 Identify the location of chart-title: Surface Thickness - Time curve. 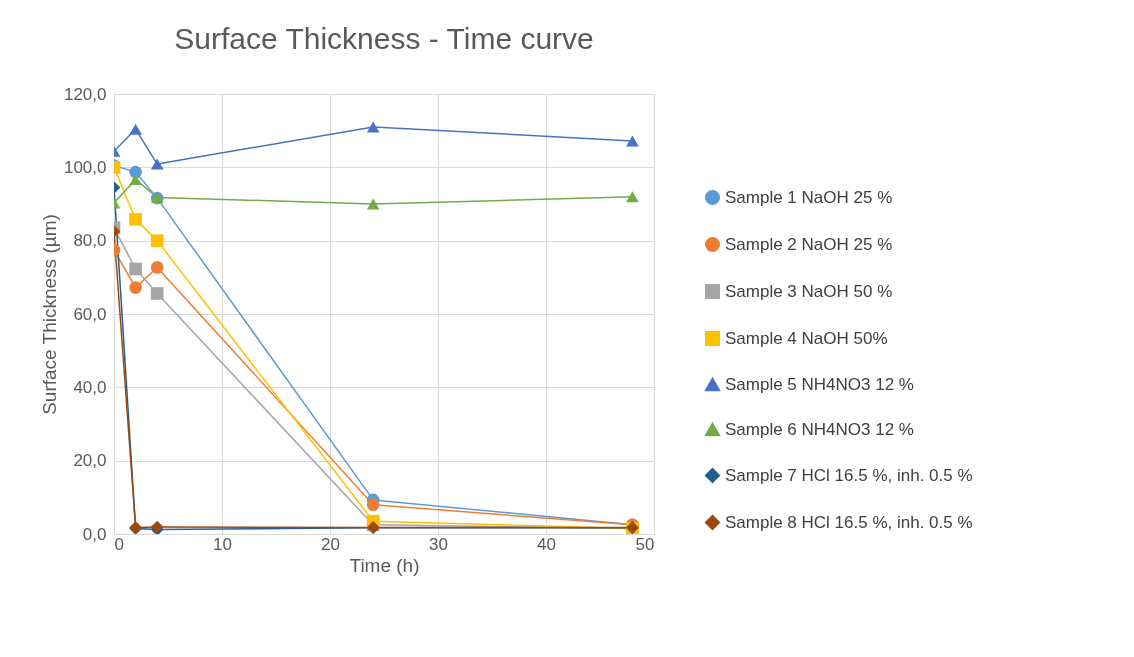
(384, 38).